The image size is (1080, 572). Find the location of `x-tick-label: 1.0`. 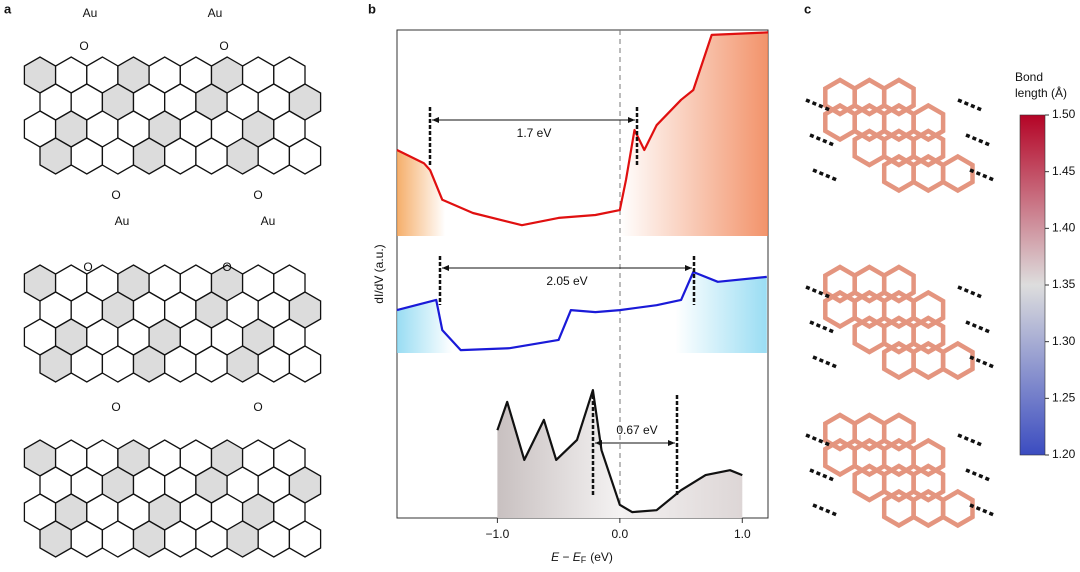

x-tick-label: 1.0 is located at coordinates (742, 534).